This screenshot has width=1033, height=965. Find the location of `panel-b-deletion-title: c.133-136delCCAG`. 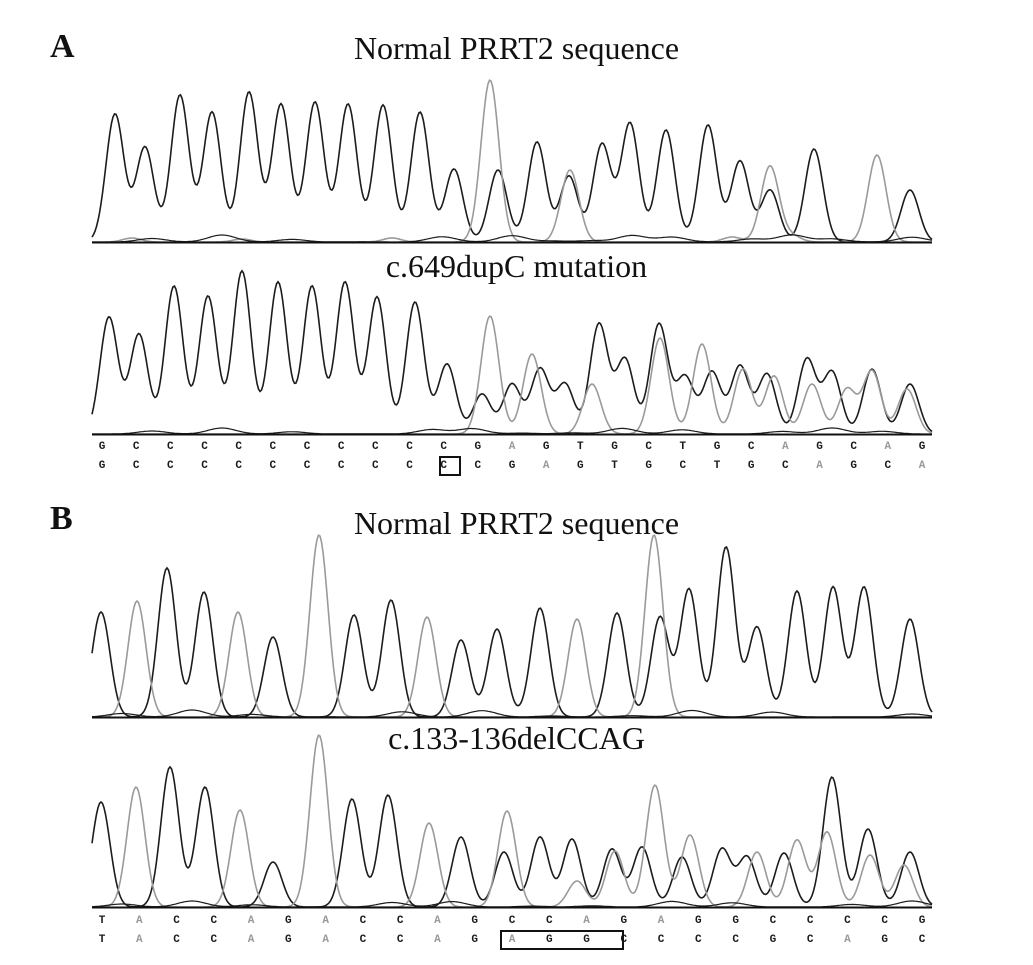

panel-b-deletion-title: c.133-136delCCAG is located at coordinates (516, 738).